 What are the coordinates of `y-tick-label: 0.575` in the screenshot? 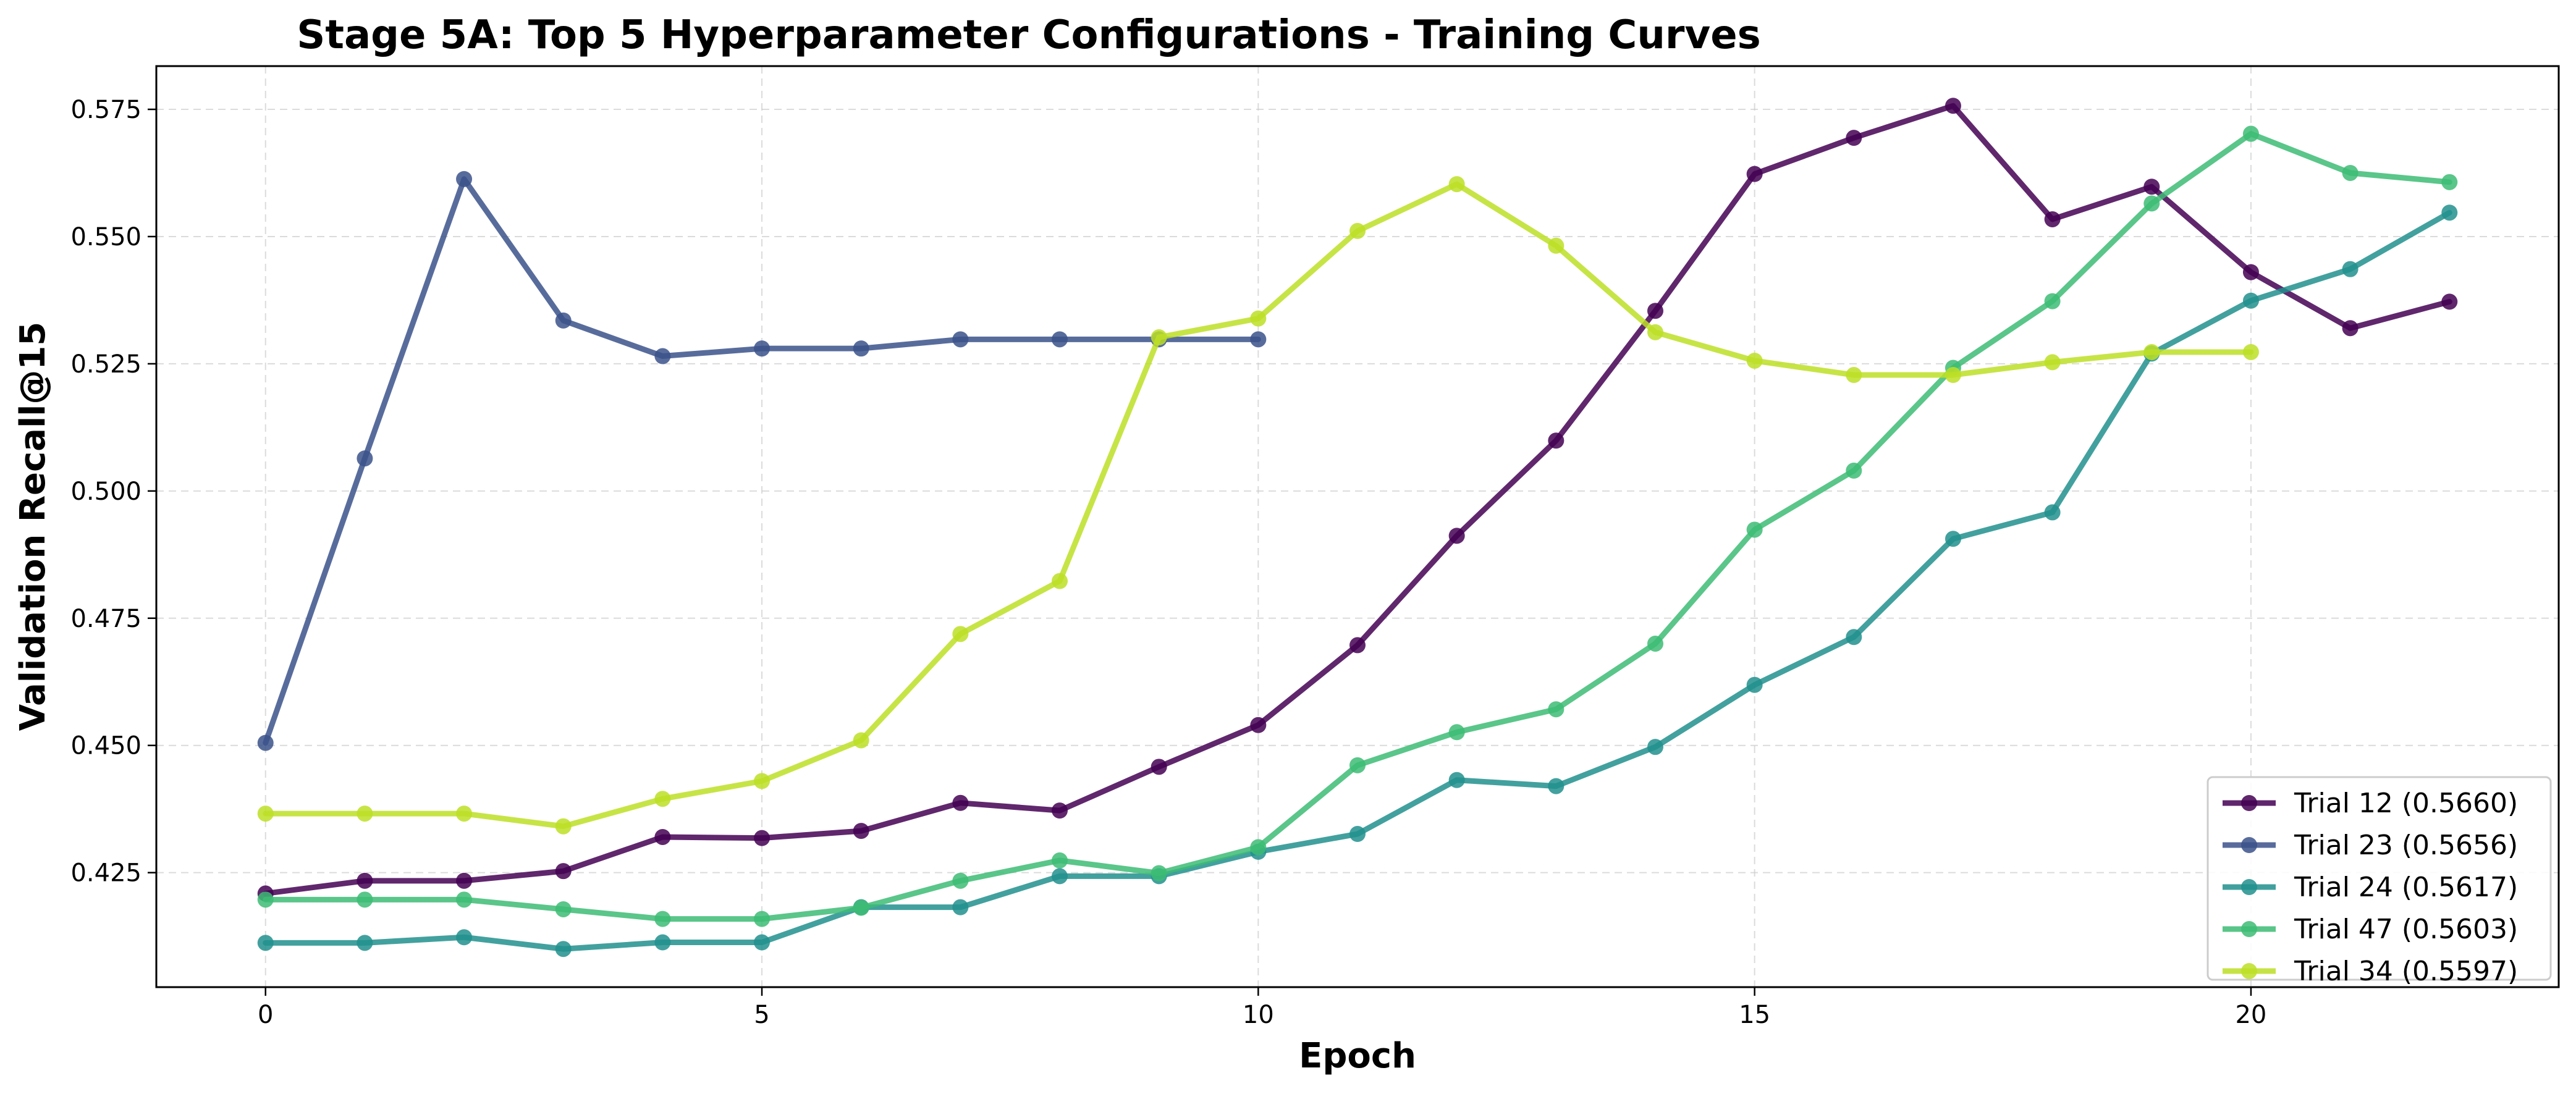 It's located at (105, 110).